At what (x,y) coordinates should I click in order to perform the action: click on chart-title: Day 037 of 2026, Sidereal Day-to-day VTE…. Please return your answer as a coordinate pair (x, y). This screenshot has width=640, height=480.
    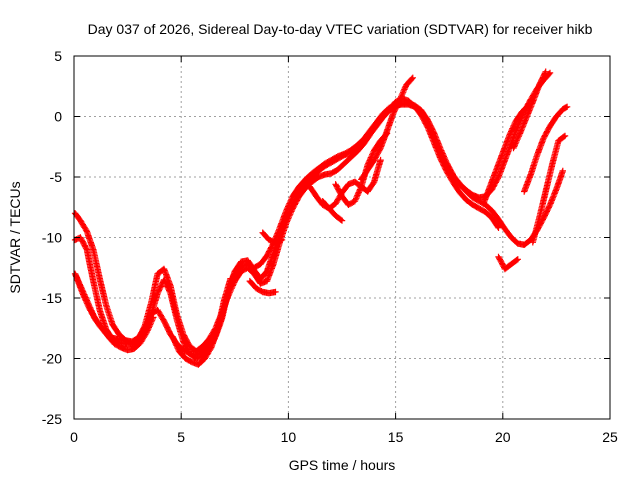
    Looking at the image, I should click on (340, 29).